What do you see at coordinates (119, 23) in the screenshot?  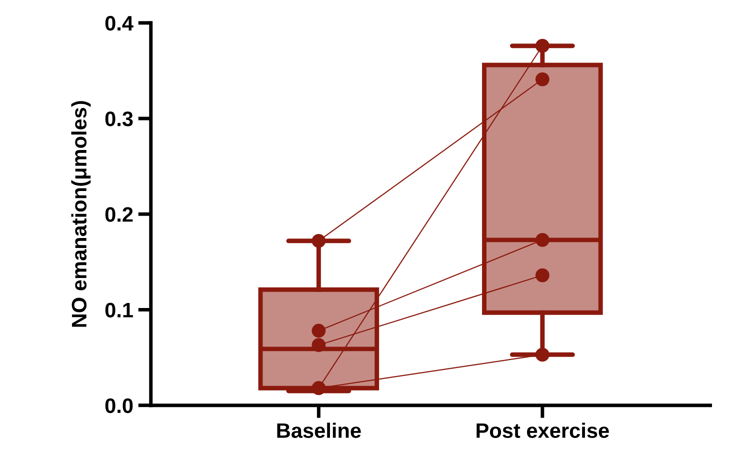 I see `y-tick-label: 0.4` at bounding box center [119, 23].